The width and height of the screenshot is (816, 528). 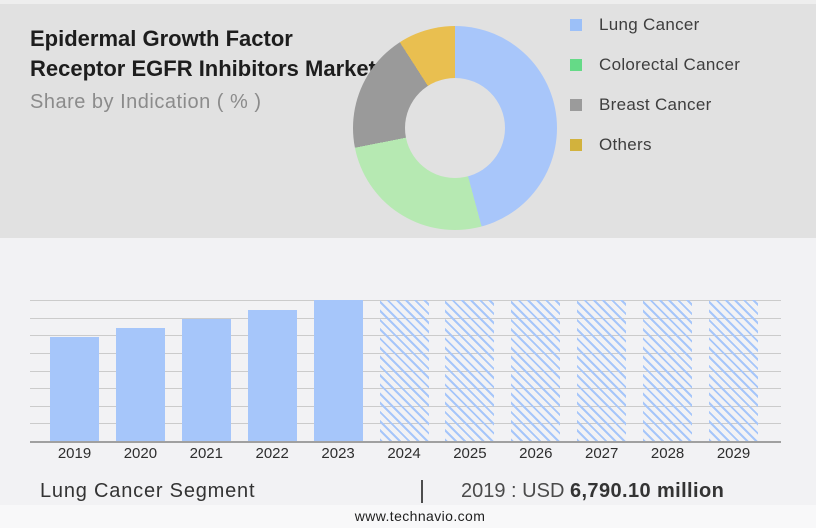 I want to click on bar-2021, so click(x=206, y=380).